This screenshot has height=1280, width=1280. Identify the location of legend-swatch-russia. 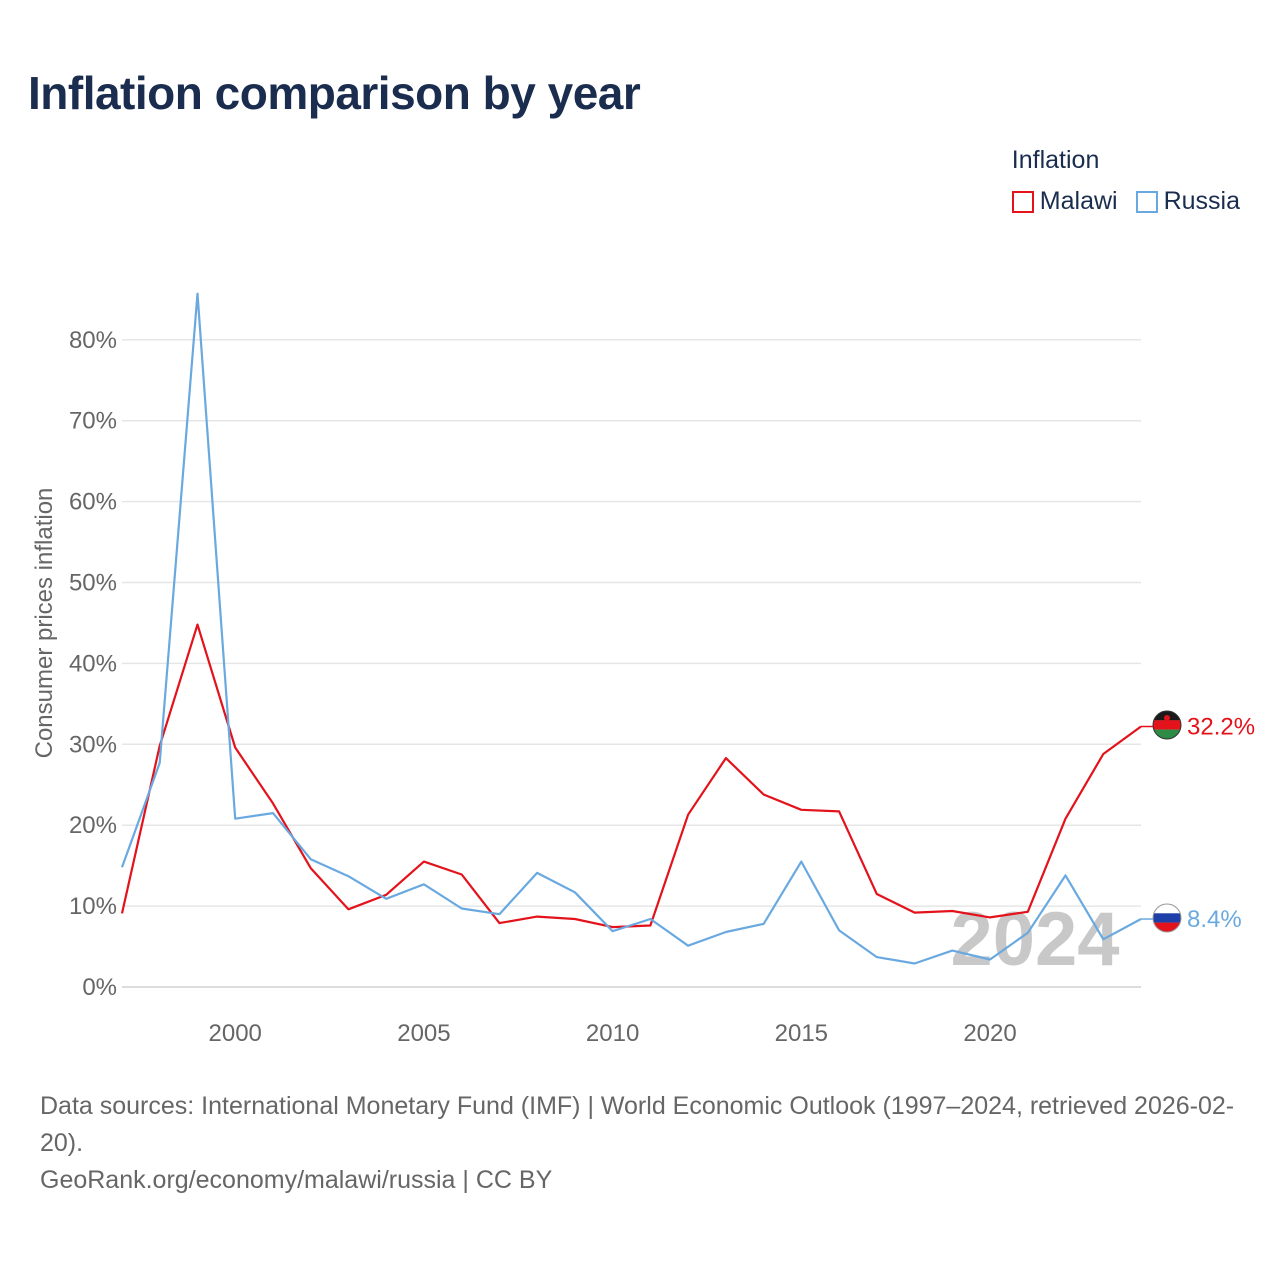
(1146, 201).